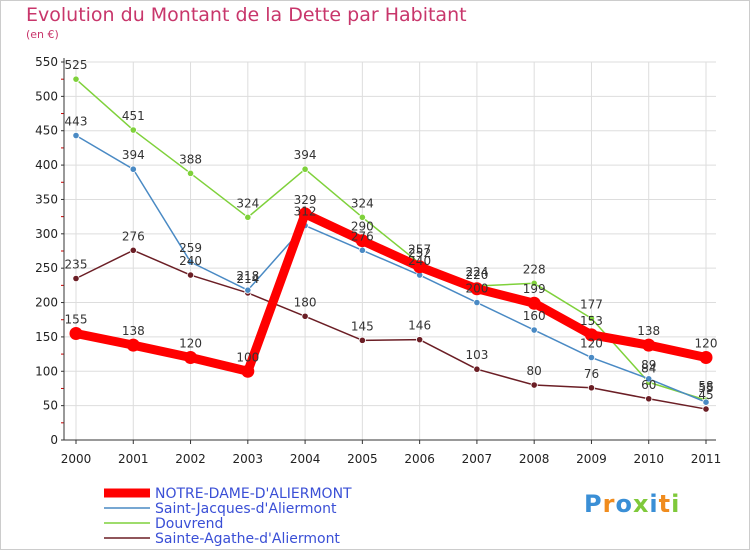 This screenshot has height=550, width=750. Describe the element at coordinates (362, 459) in the screenshot. I see `x-tick-label: 2005` at that location.